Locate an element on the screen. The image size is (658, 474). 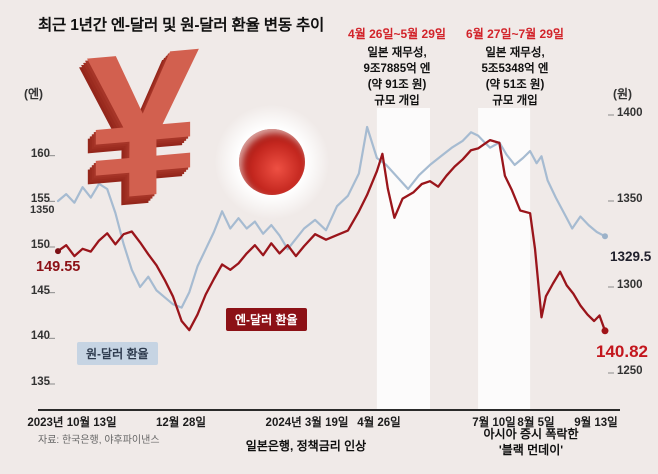
yen-end-value: 140.82 is located at coordinates (622, 351).